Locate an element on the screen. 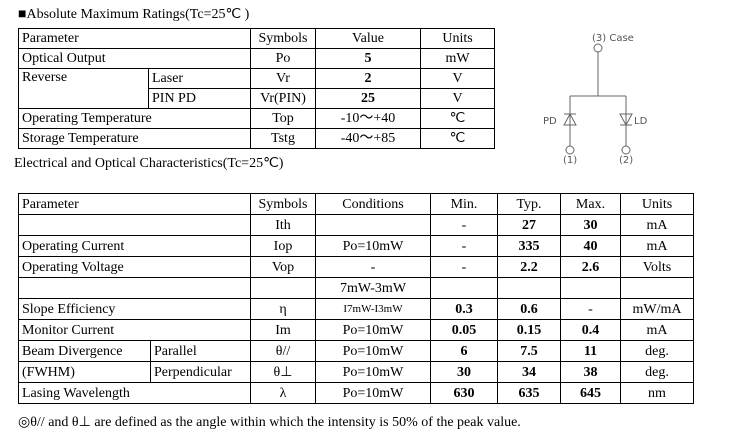 This screenshot has height=438, width=750. table-row: Operating Current Iop Po=10mW -335 40 mA is located at coordinates (356, 246).